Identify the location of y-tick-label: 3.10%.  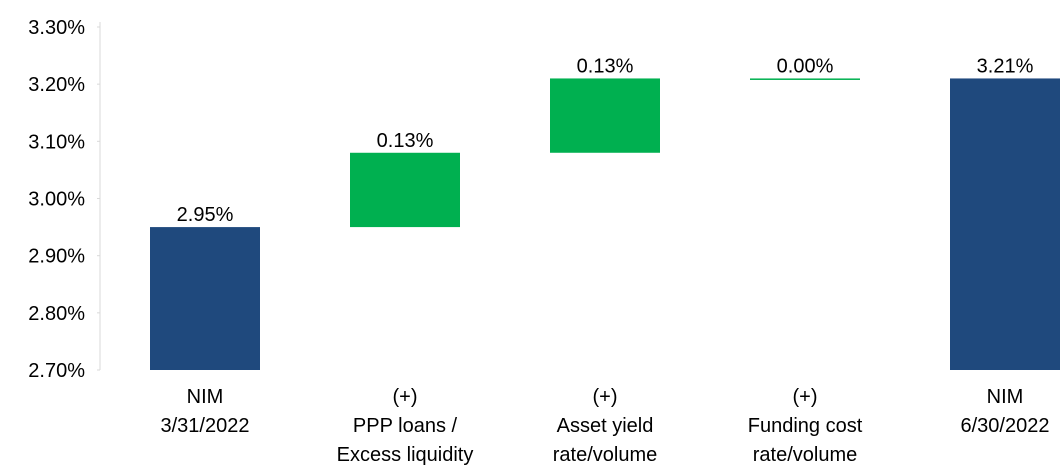
(56, 142).